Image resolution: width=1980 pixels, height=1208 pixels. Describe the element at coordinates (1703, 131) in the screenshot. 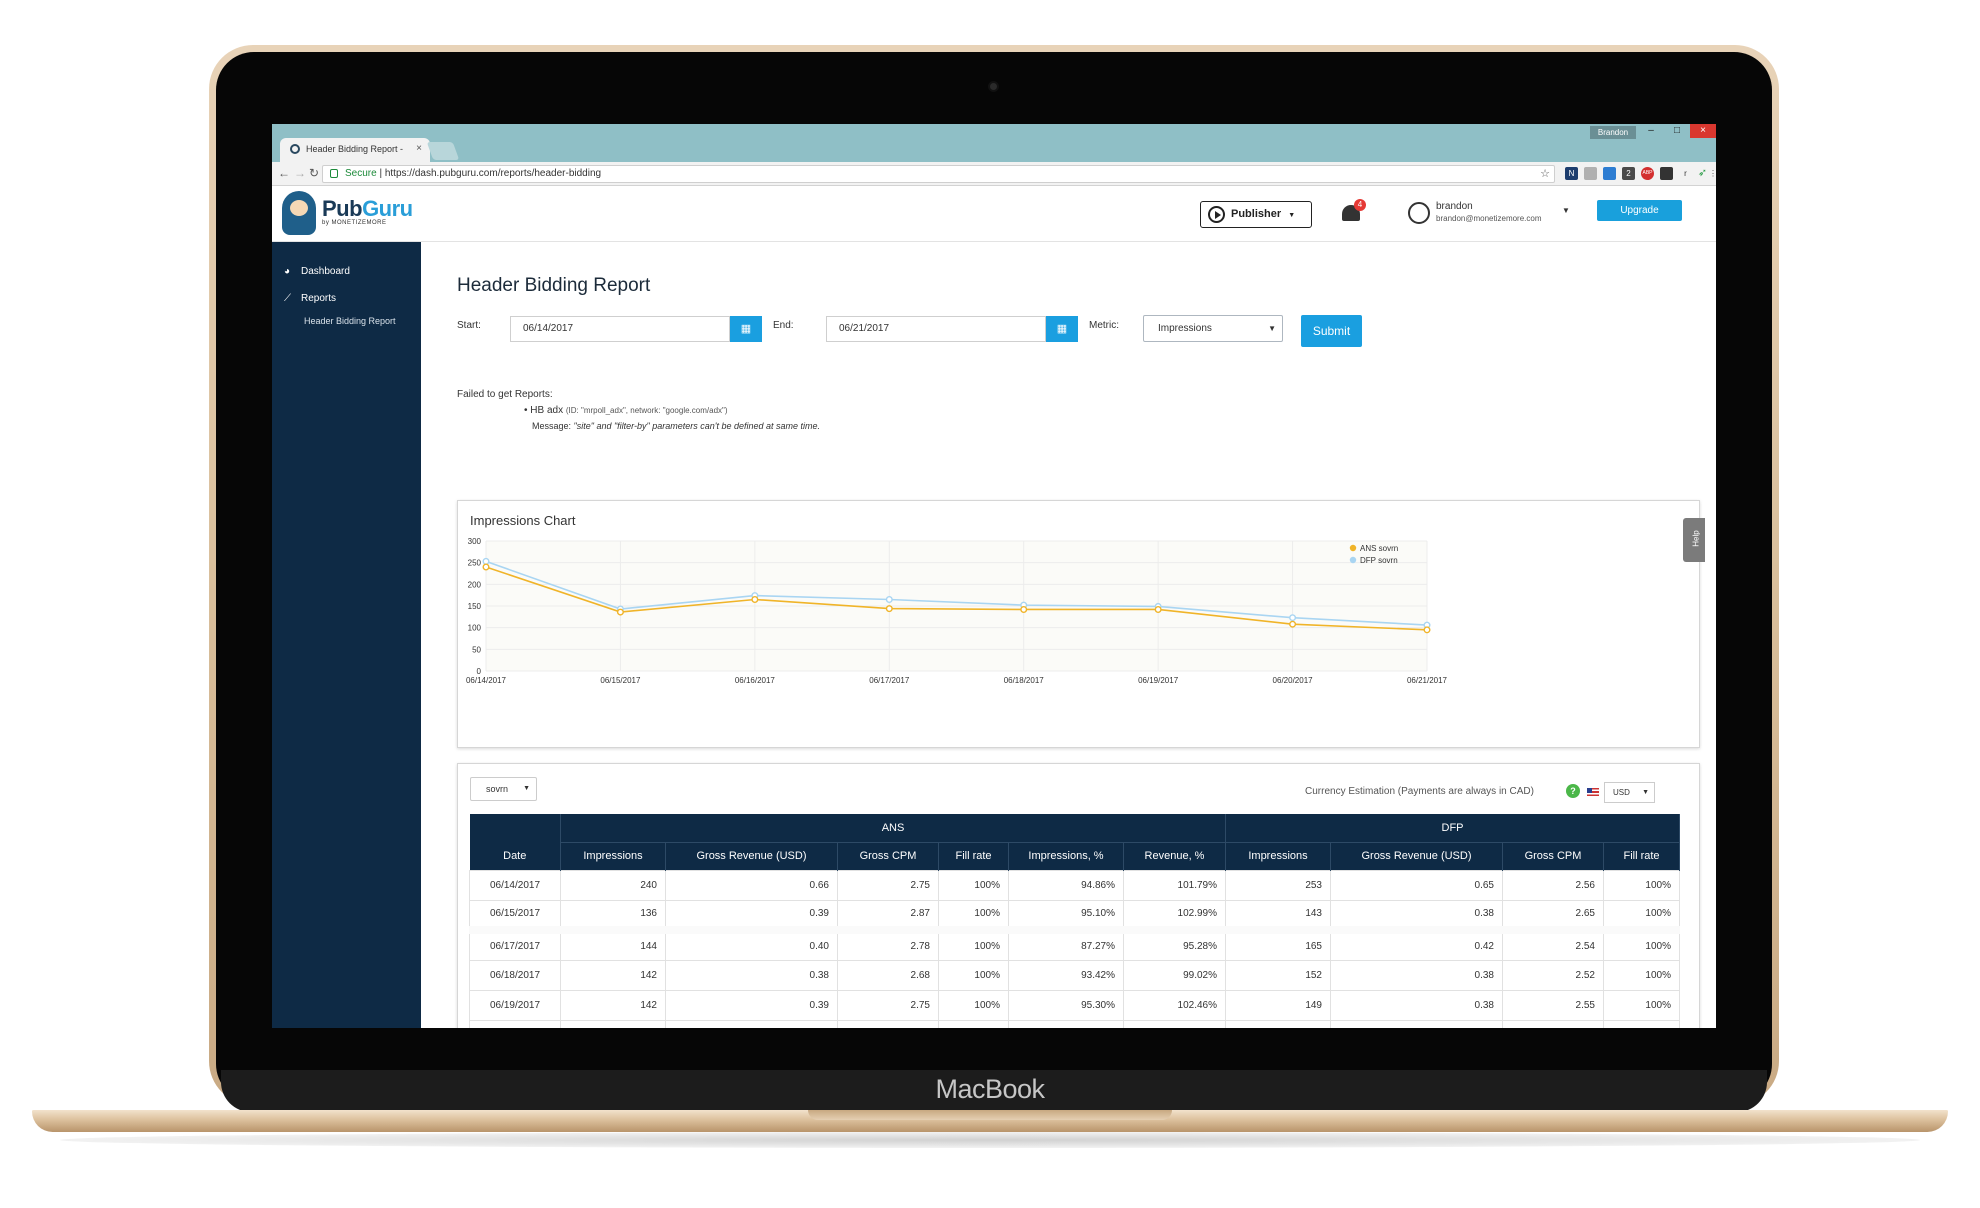

I see `window-close-button: ×` at that location.